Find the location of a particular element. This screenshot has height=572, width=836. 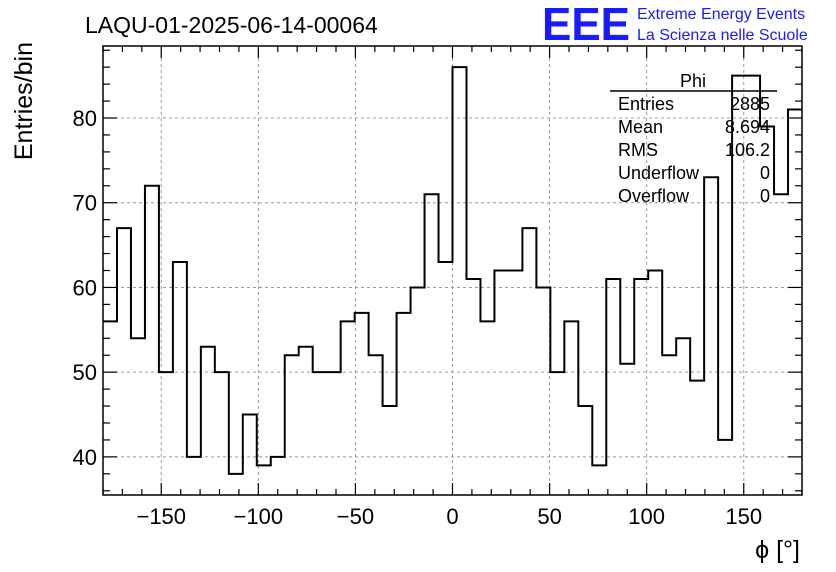

y-tick-label: 40 is located at coordinates (85, 457).